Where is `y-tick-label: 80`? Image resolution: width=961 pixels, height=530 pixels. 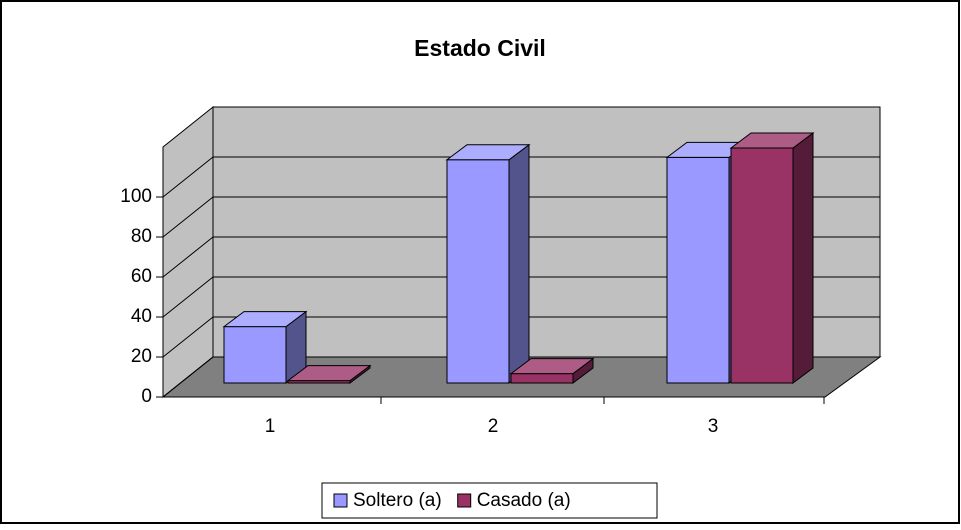
y-tick-label: 80 is located at coordinates (141, 236).